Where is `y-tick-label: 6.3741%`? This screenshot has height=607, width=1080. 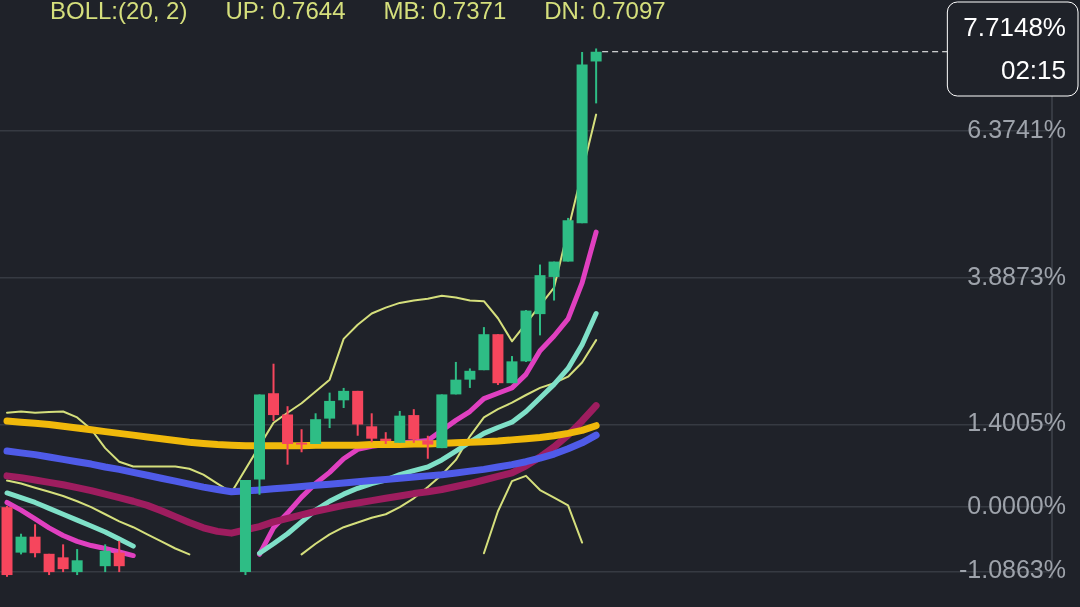 y-tick-label: 6.3741% is located at coordinates (1016, 128).